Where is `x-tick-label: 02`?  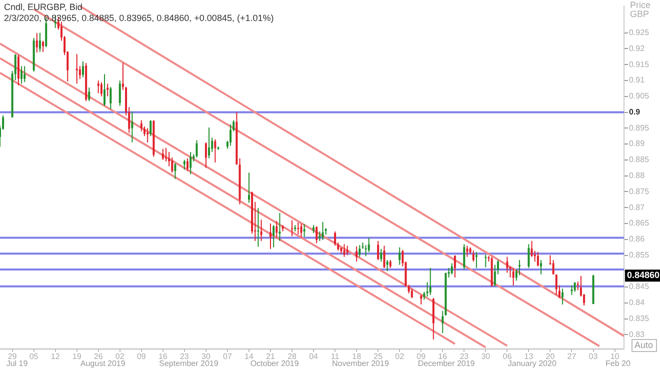
x-tick-label: 02 is located at coordinates (400, 357).